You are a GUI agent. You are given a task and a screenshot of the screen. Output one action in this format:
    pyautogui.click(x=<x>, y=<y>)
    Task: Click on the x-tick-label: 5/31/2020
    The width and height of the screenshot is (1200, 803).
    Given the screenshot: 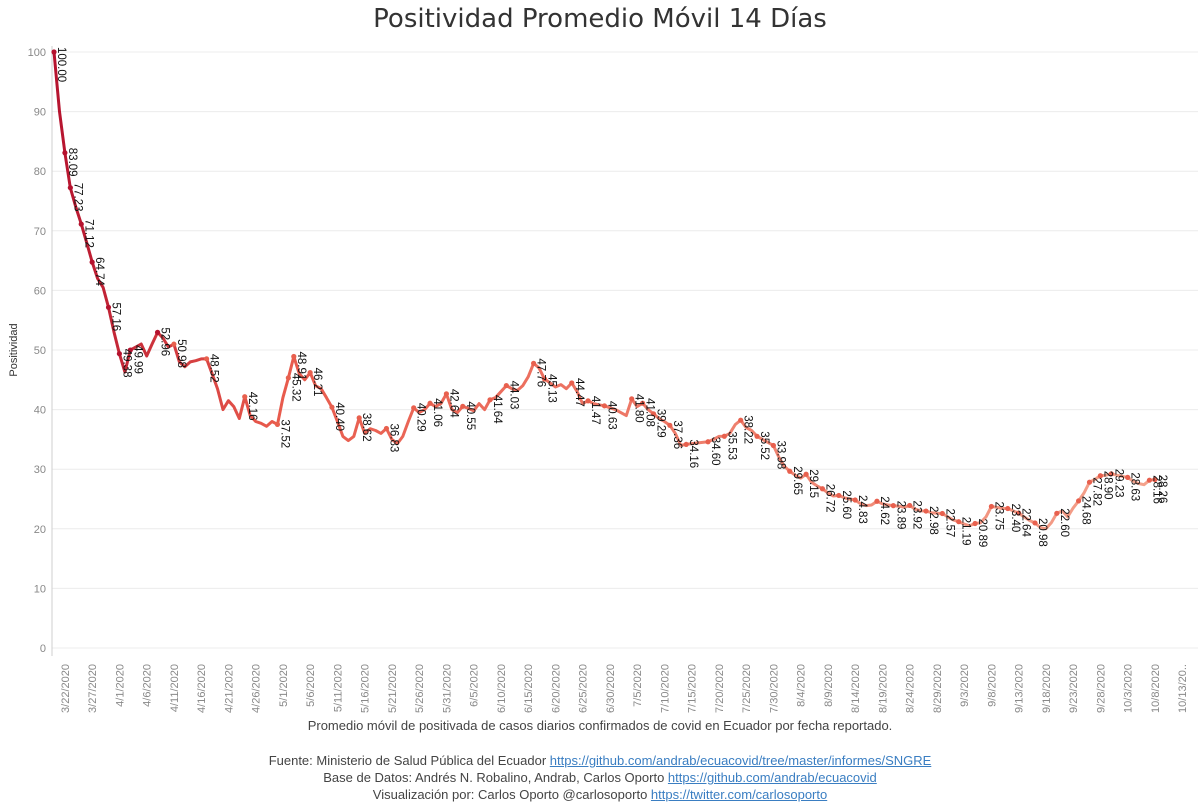 What is the action you would take?
    pyautogui.click(x=447, y=688)
    